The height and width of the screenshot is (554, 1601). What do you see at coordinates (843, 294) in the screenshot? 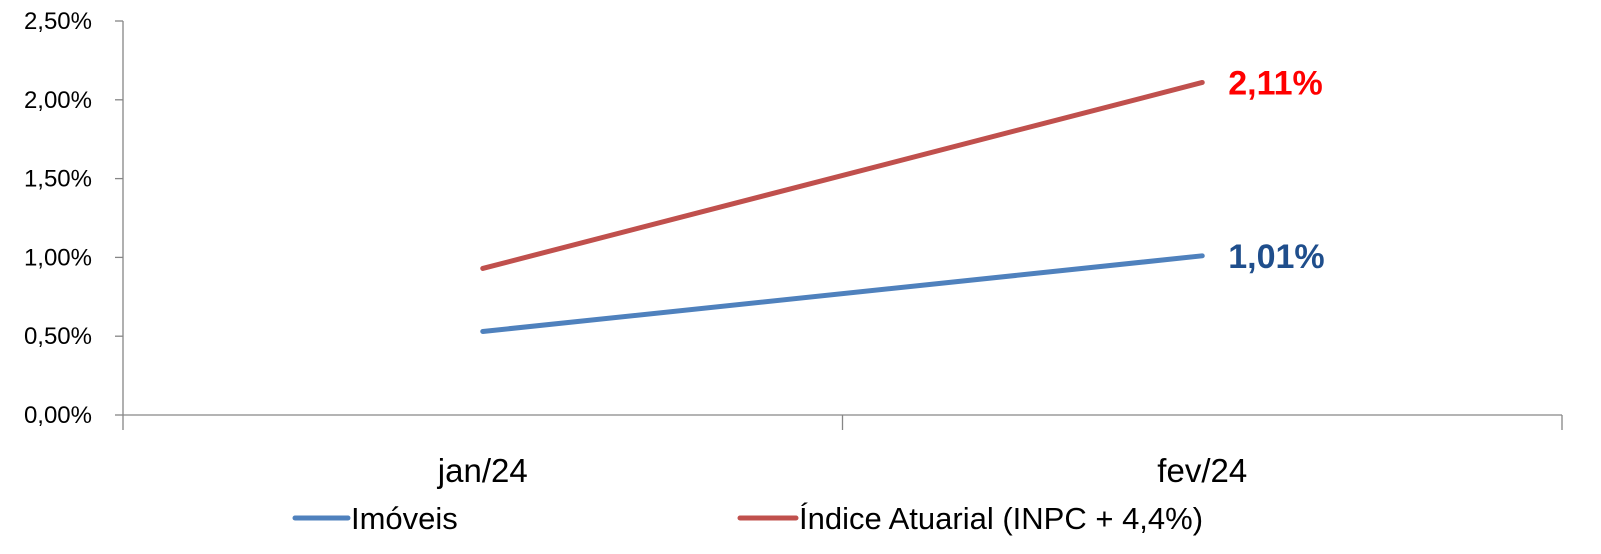
I see `series-line` at bounding box center [843, 294].